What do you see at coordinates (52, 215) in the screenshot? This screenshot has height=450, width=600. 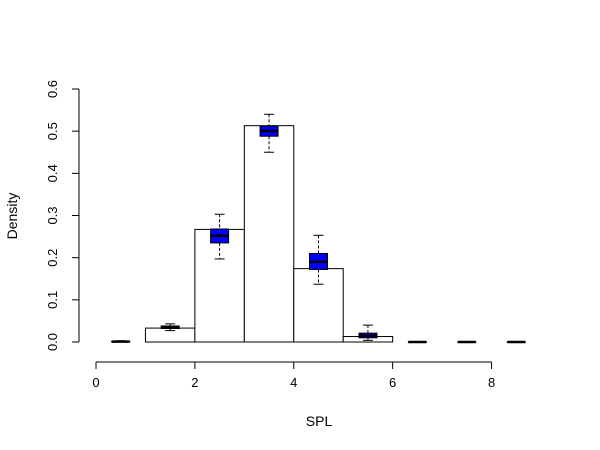 I see `y-tick-label: 0.3` at bounding box center [52, 215].